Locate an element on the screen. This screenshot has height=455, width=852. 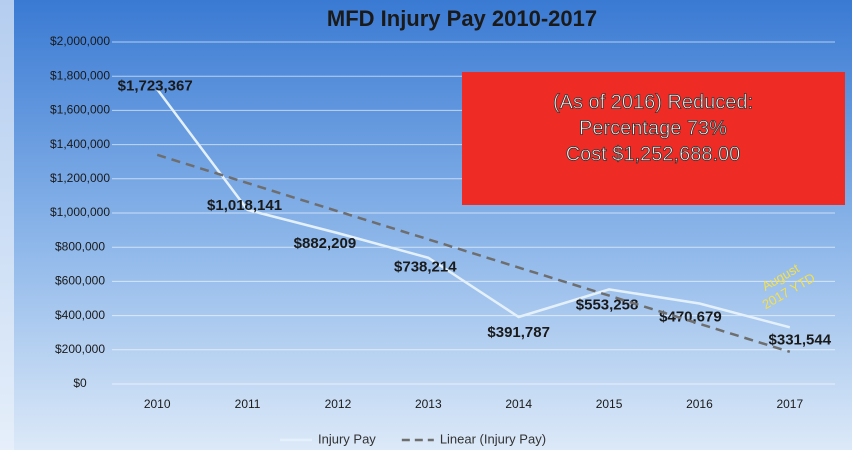
y-tick-label: $1,800,000 is located at coordinates (80, 75).